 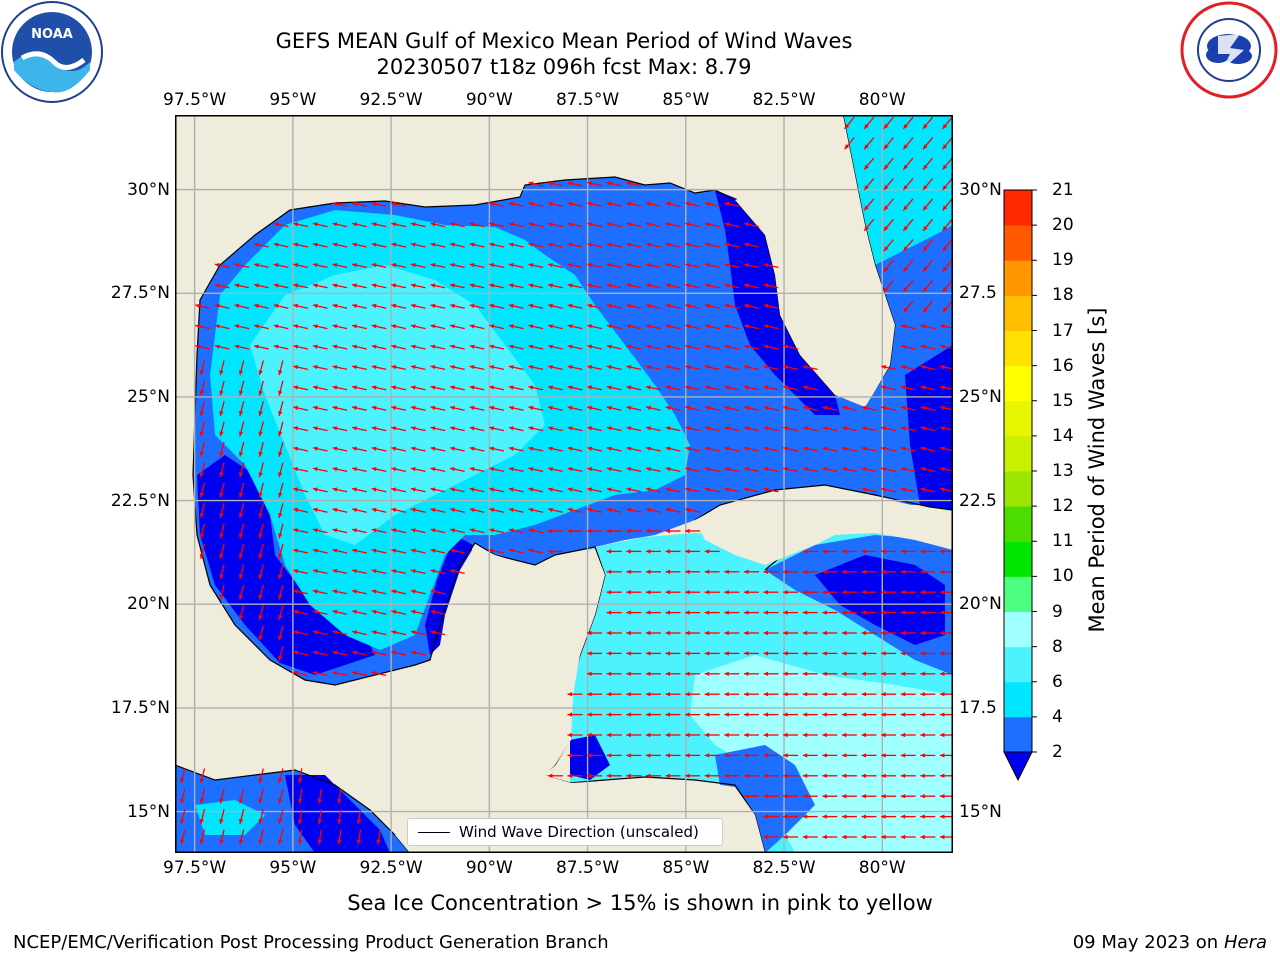 I want to click on colorbar-level-label: 11, so click(x=1063, y=541).